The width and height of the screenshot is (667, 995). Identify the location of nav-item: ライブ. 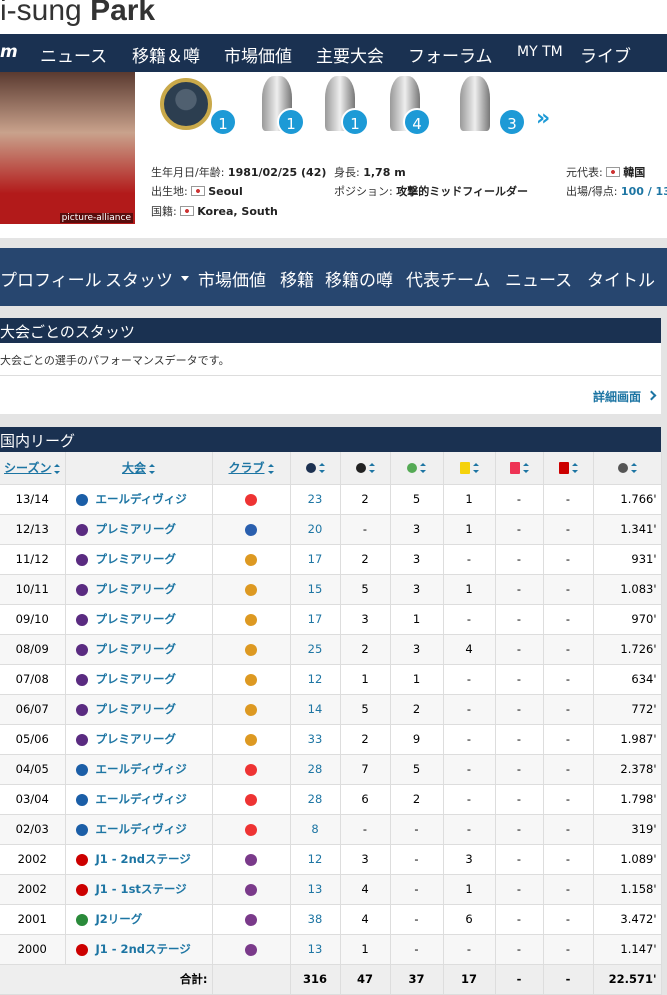
(605, 57).